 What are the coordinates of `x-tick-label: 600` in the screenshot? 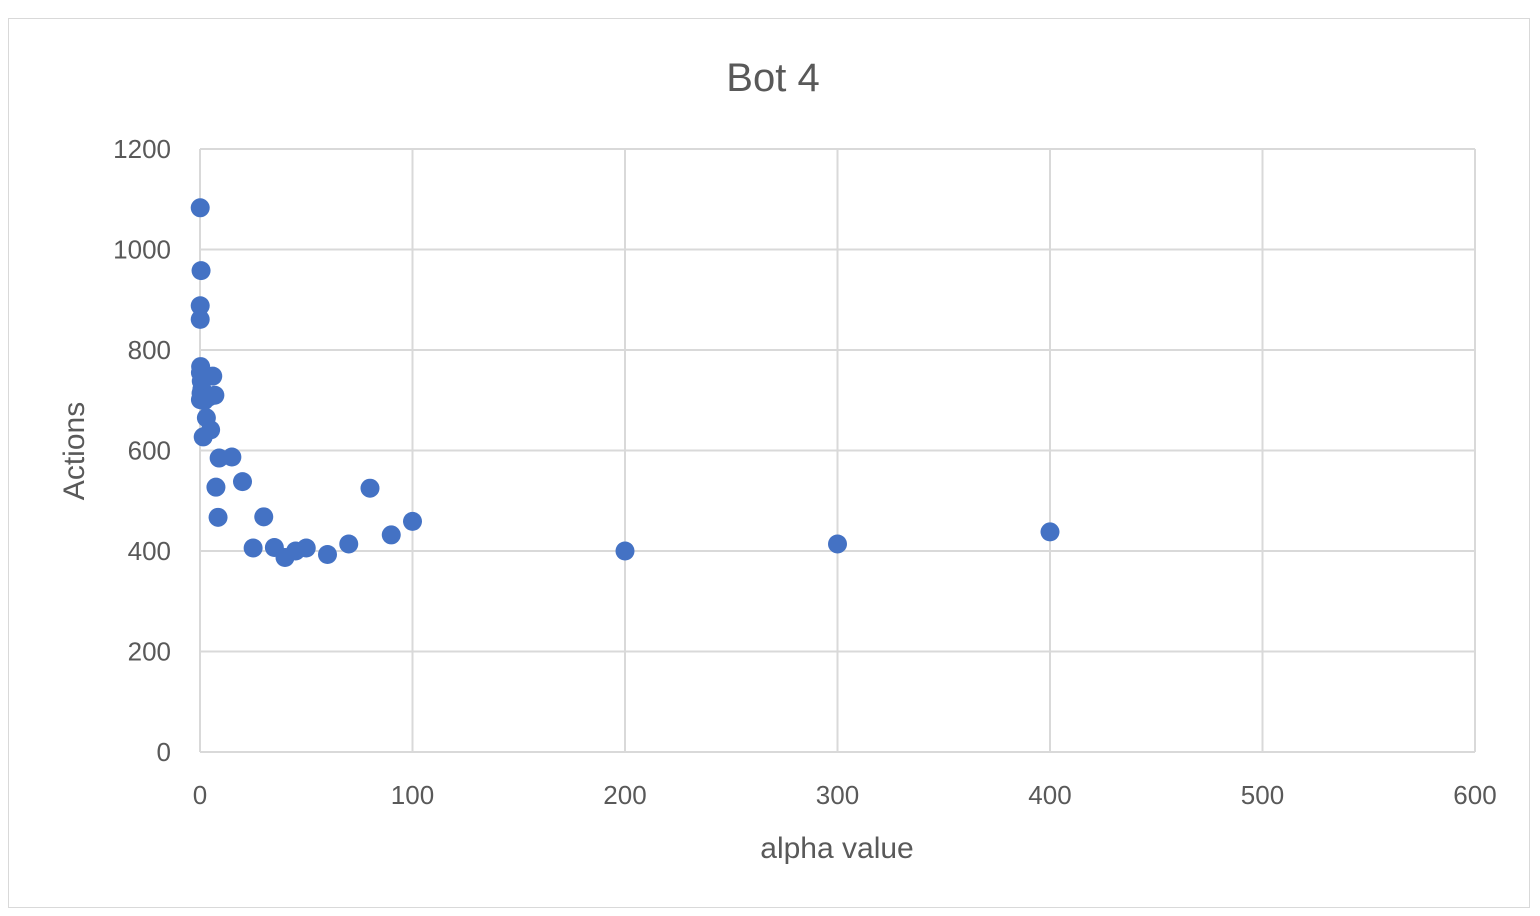 It's located at (1474, 795).